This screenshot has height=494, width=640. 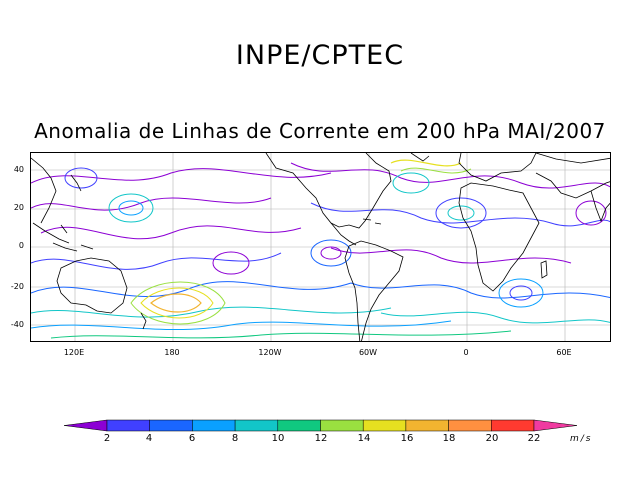 I want to click on lat-label-minus20: -20, so click(x=17, y=286).